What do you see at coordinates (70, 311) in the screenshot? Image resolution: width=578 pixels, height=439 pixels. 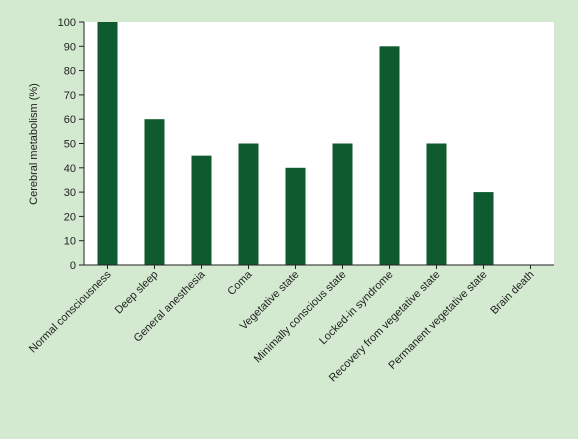 I see `x-category-label: Normal consciousness` at bounding box center [70, 311].